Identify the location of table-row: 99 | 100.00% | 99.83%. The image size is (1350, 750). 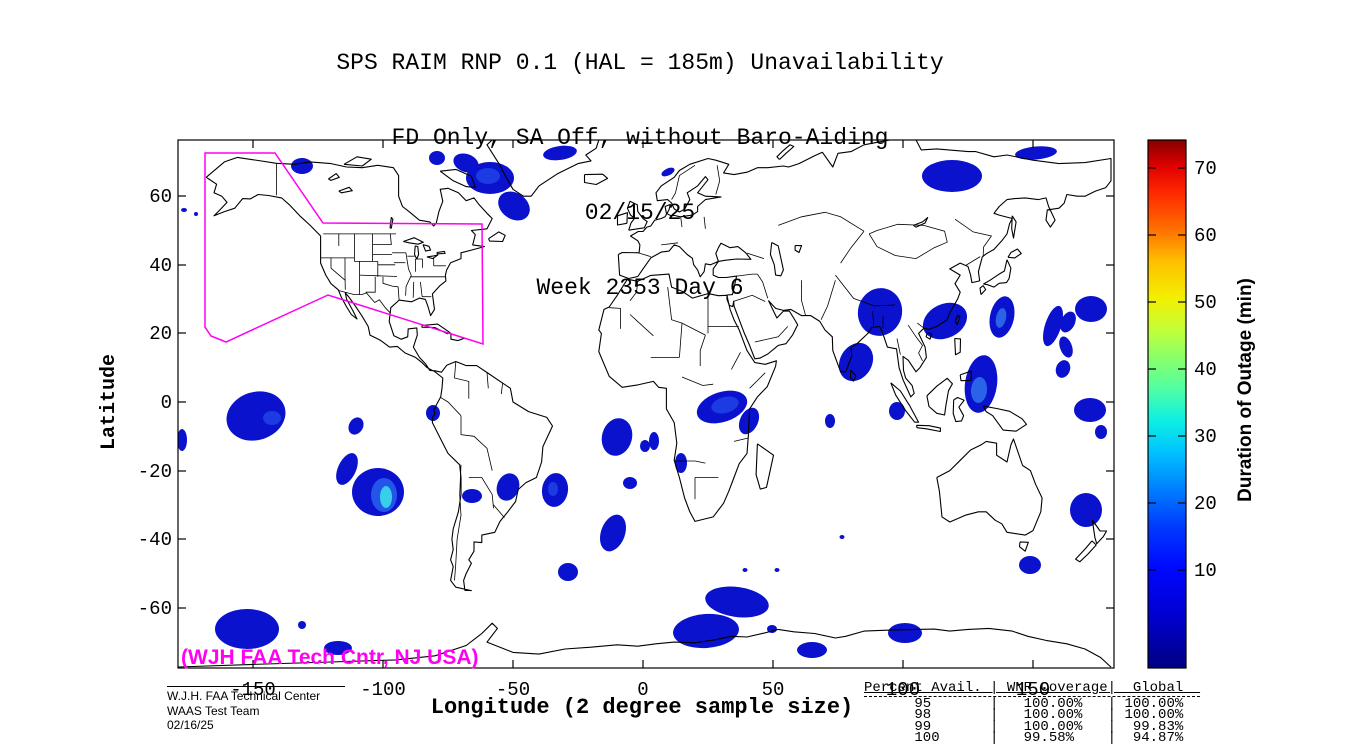
(1032, 726).